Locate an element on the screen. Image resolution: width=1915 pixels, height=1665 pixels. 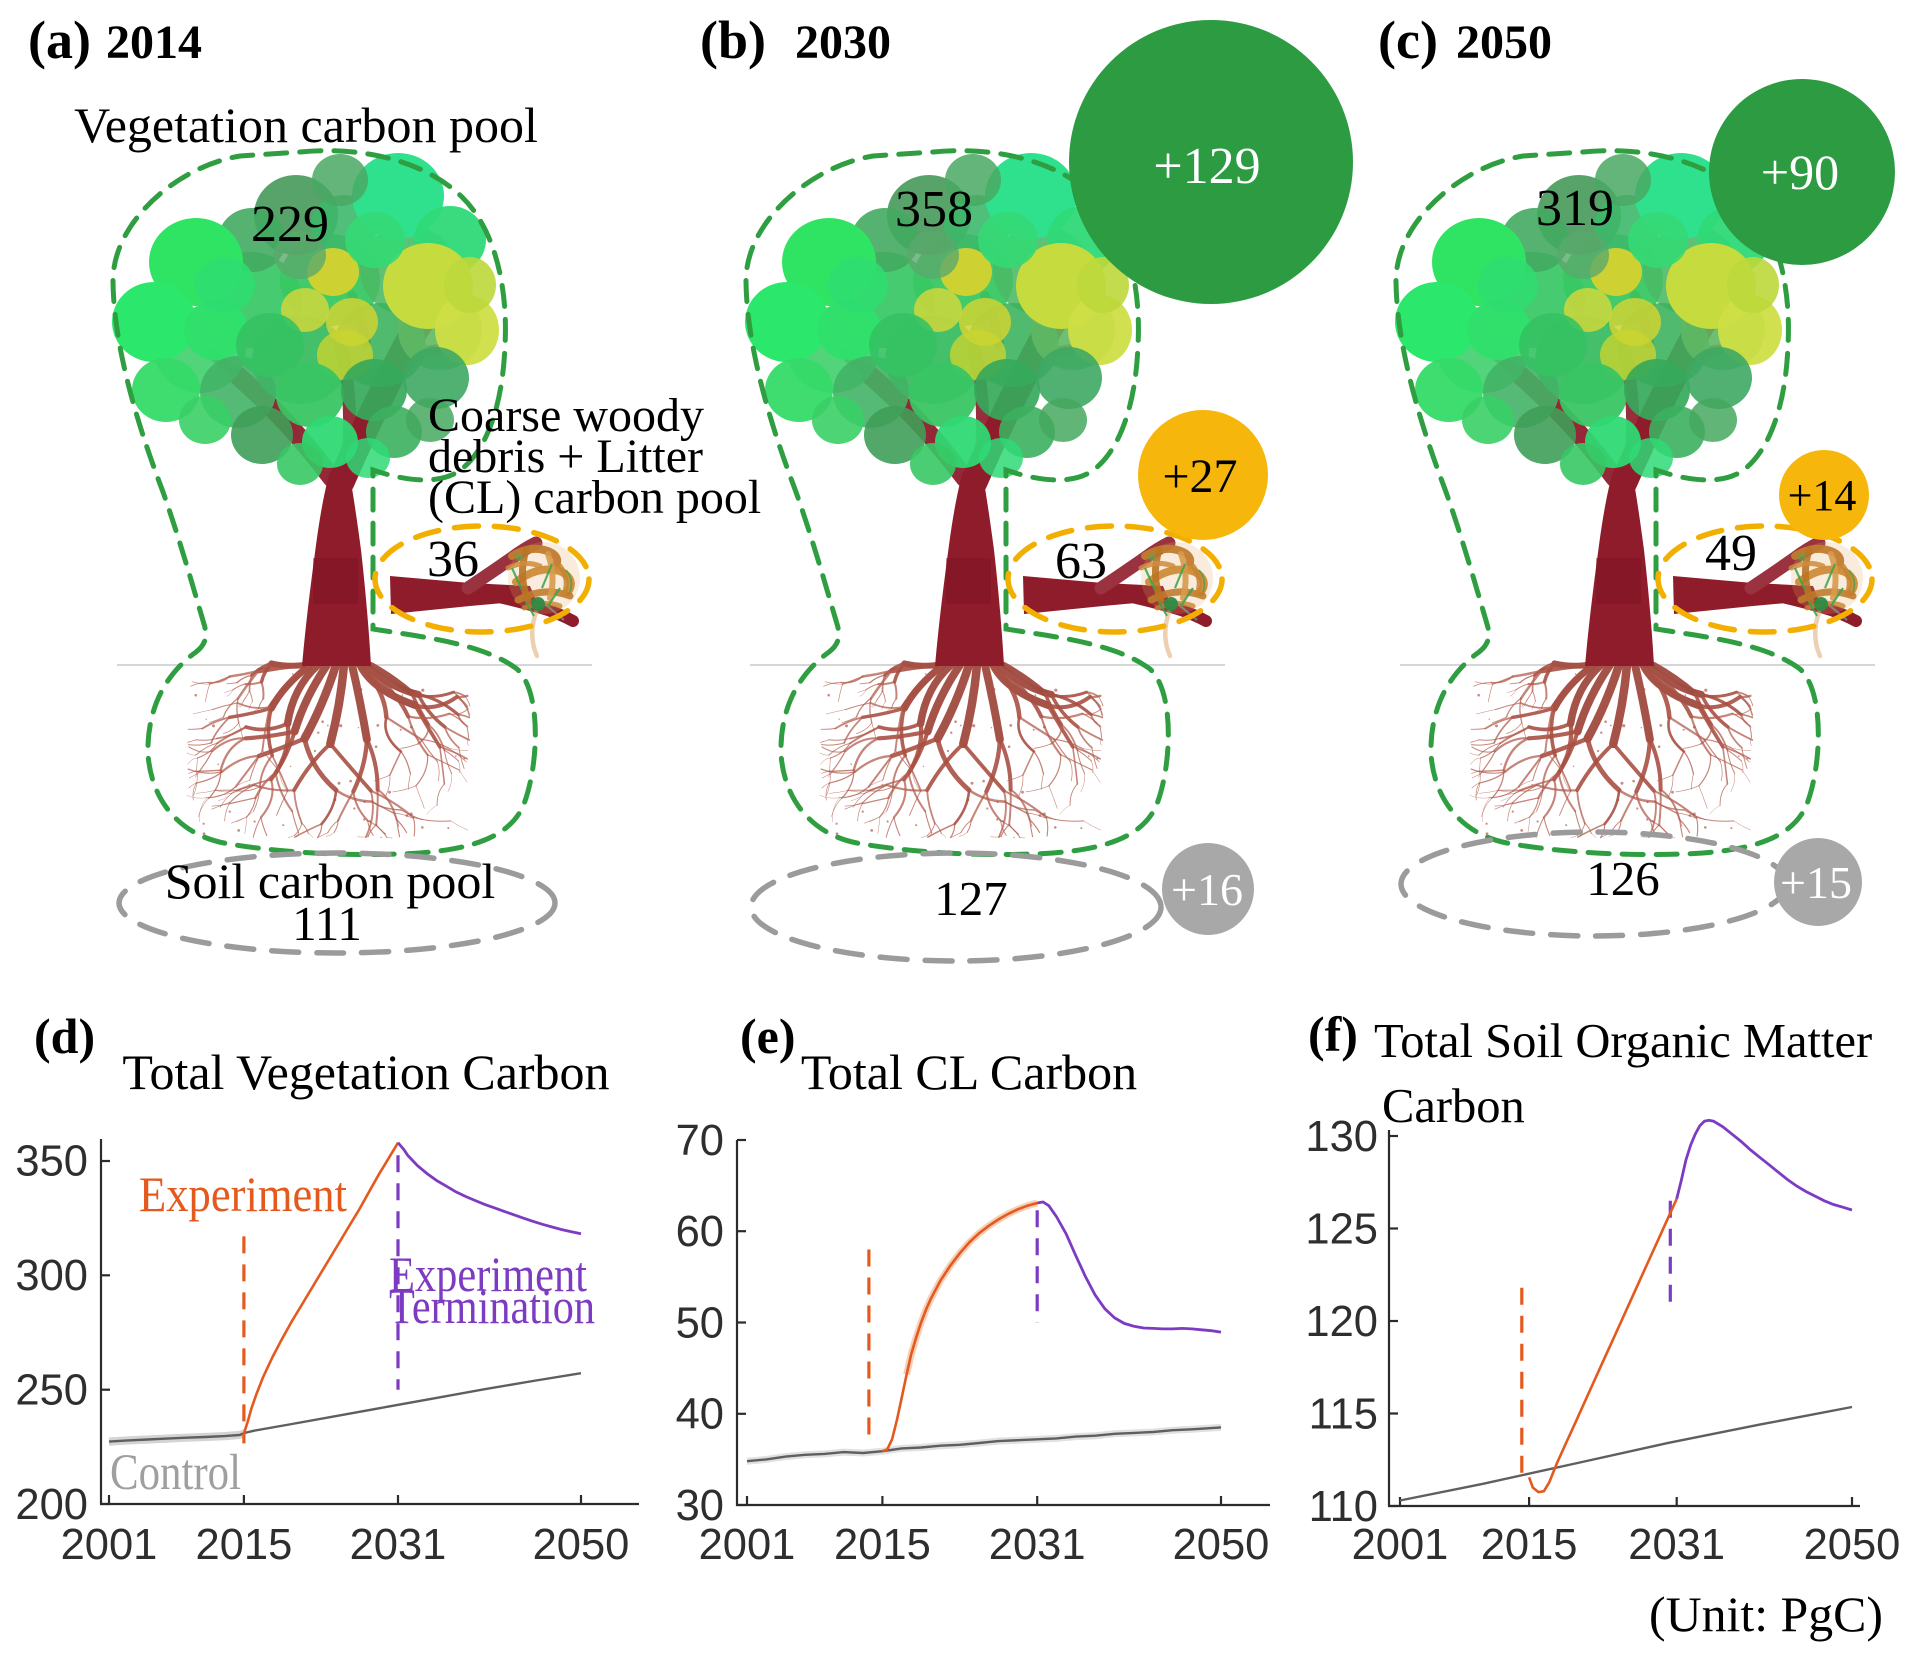
svg-text: 319 is located at coordinates (1575, 208).